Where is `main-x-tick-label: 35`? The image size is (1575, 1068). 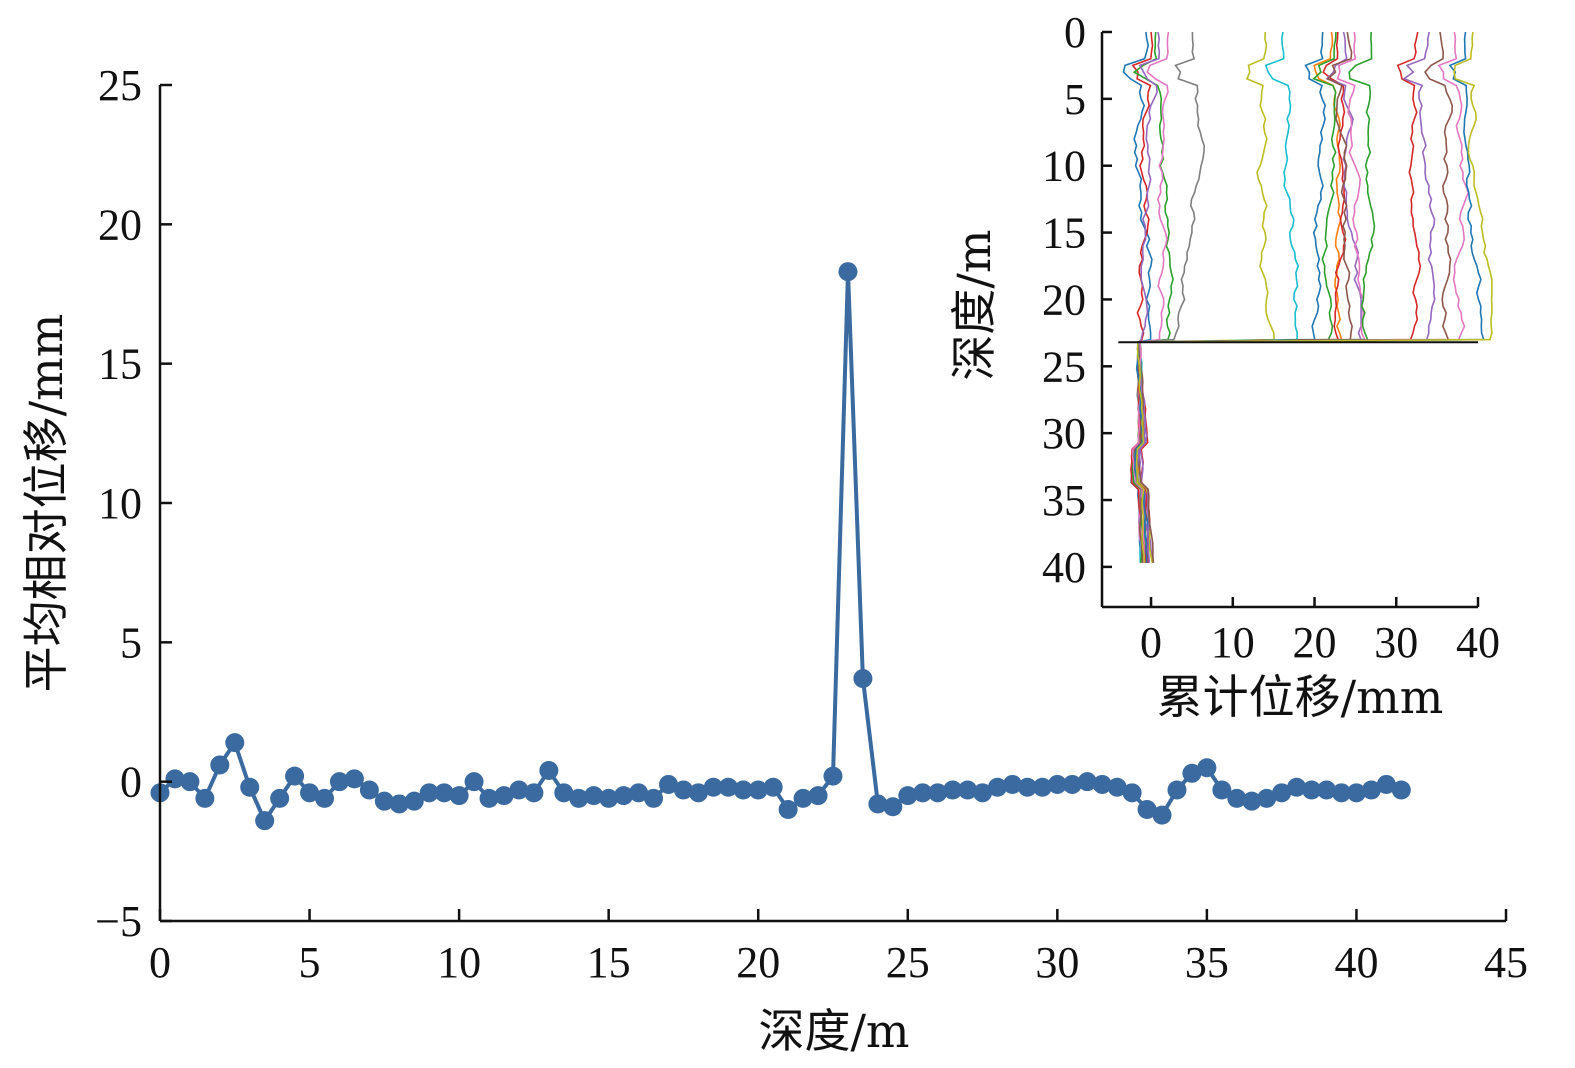 main-x-tick-label: 35 is located at coordinates (1207, 962).